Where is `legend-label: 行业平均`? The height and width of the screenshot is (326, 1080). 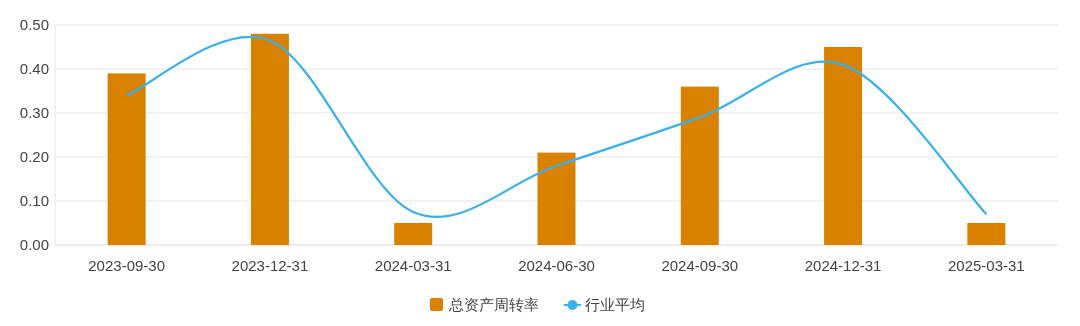
legend-label: 行业平均 is located at coordinates (615, 304).